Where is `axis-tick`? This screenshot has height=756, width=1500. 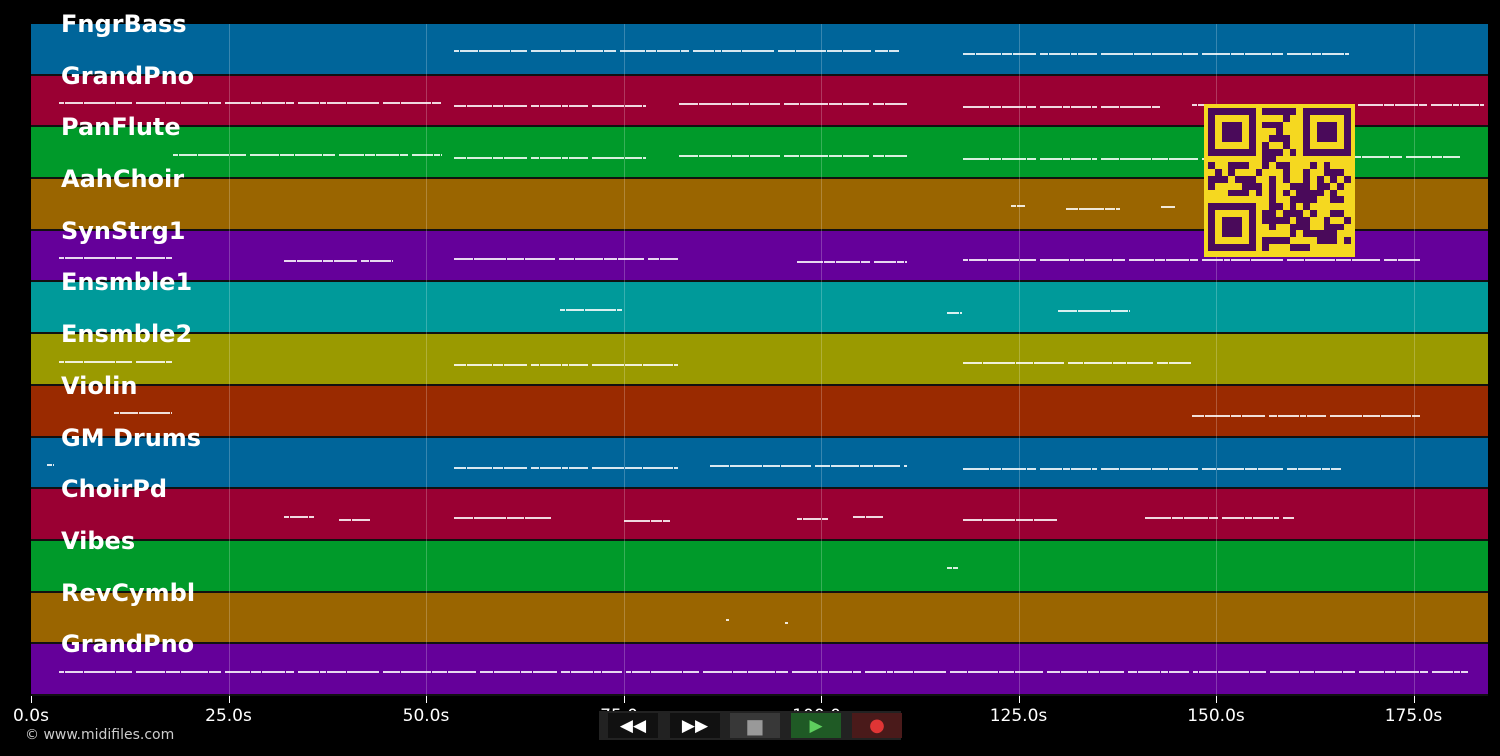
axis-tick is located at coordinates (624, 699).